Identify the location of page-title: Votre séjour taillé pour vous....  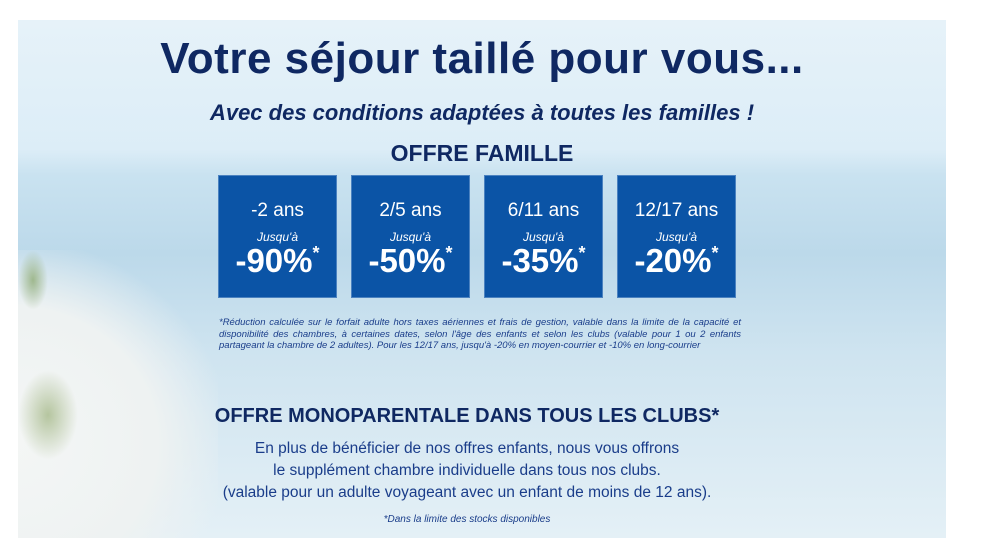
(482, 58).